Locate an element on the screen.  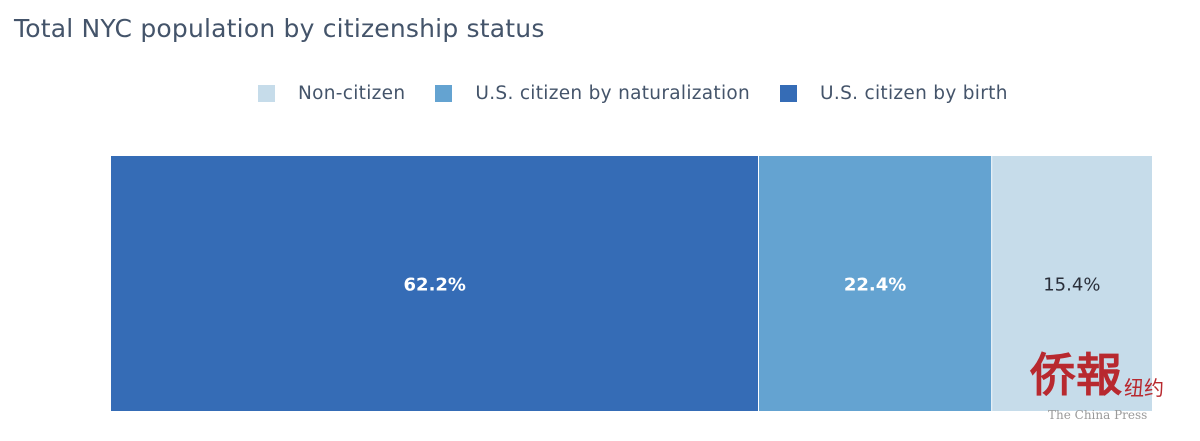
bar-segment-u-s-citizen-by-naturalization is located at coordinates (875, 283).